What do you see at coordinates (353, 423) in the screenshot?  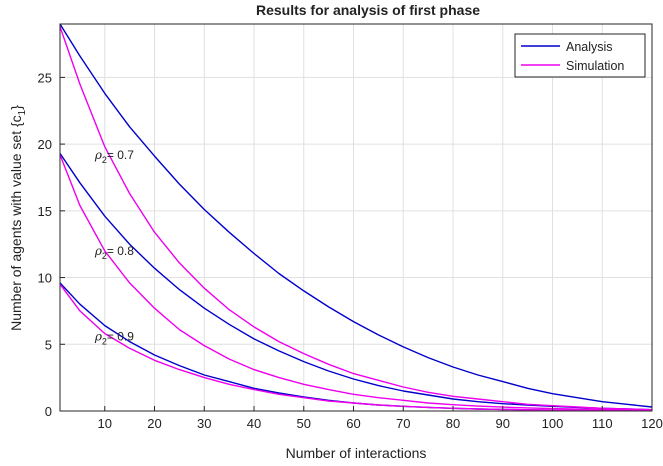 I see `x-tick-label: 60` at bounding box center [353, 423].